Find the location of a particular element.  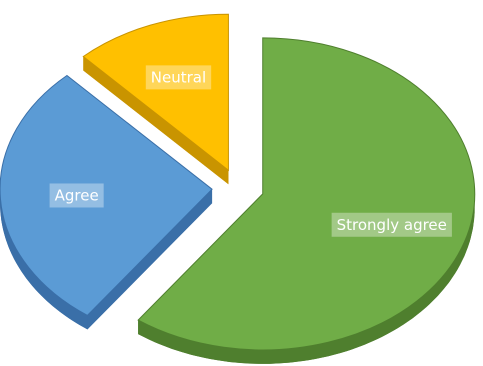

data-label-box-strongly-agree is located at coordinates (391, 224).